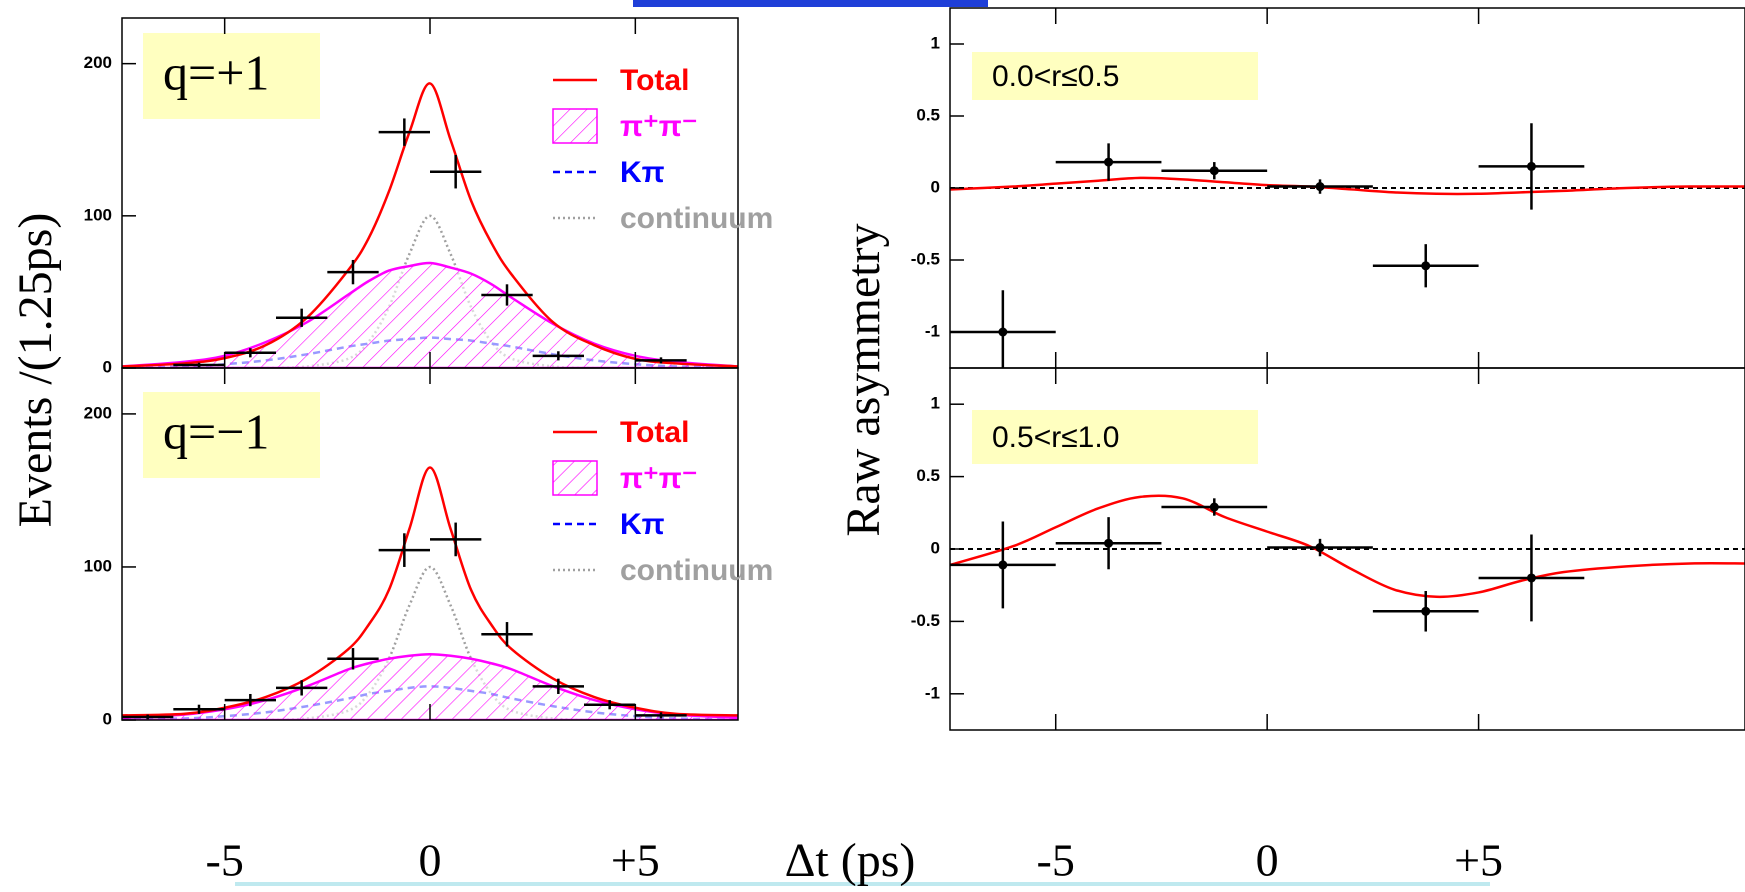 This screenshot has height=892, width=1745. I want to click on annotation: 0.0<r≤0.5, so click(1055, 76).